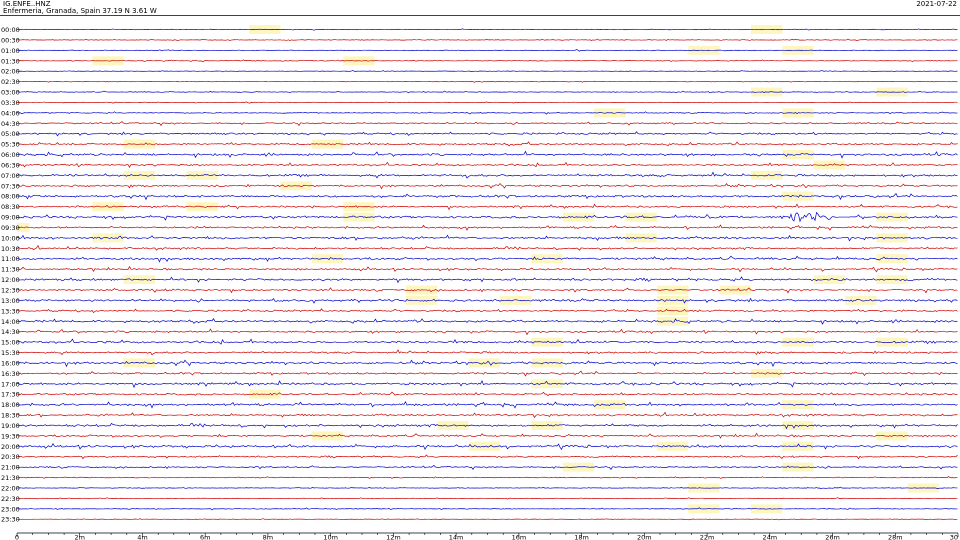  What do you see at coordinates (10, 332) in the screenshot?
I see `row-label-14:30: 14:30` at bounding box center [10, 332].